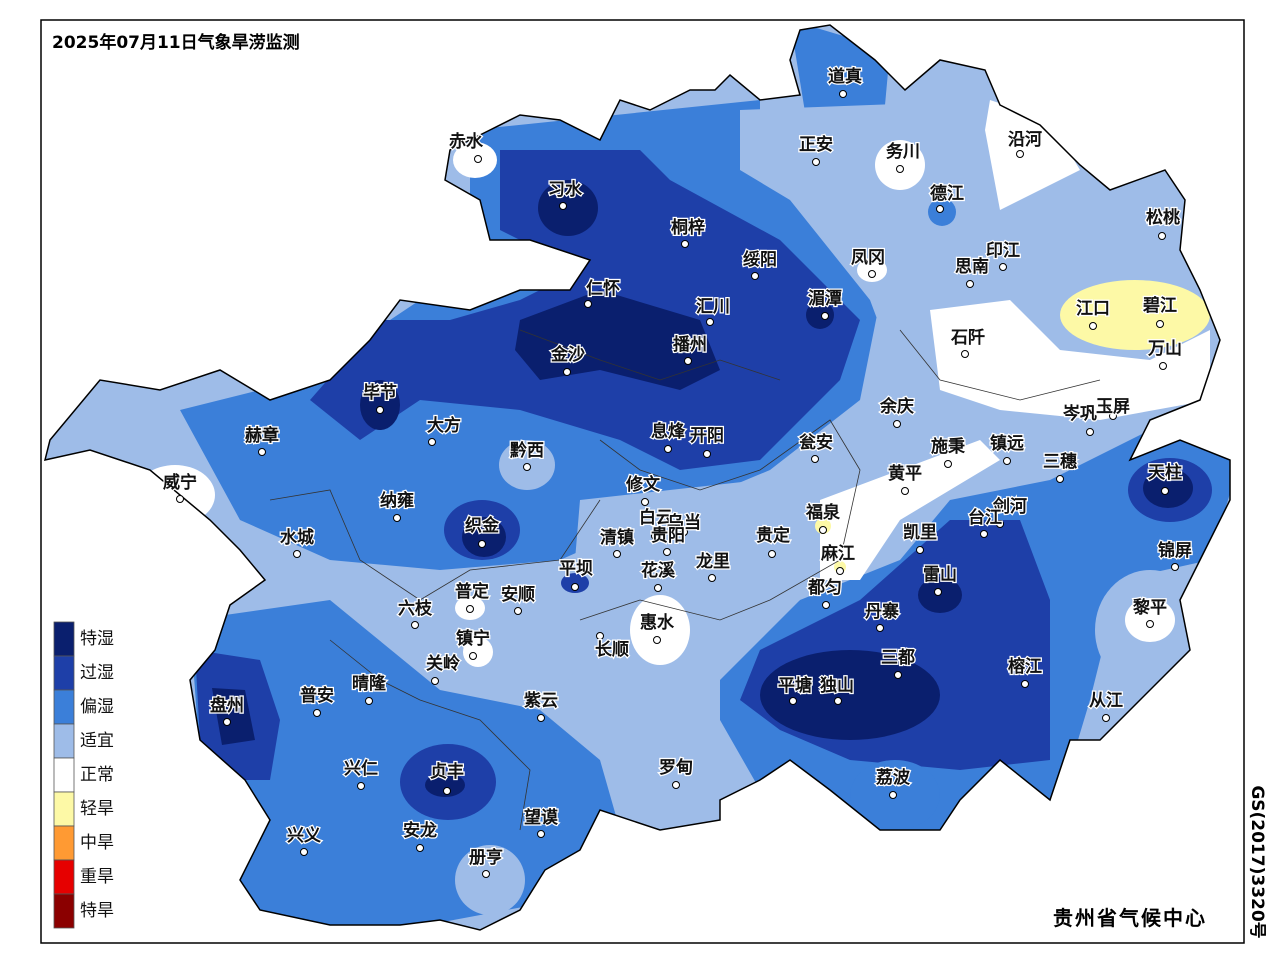 The height and width of the screenshot is (965, 1285). What do you see at coordinates (893, 777) in the screenshot?
I see `city-label: 荔波` at bounding box center [893, 777].